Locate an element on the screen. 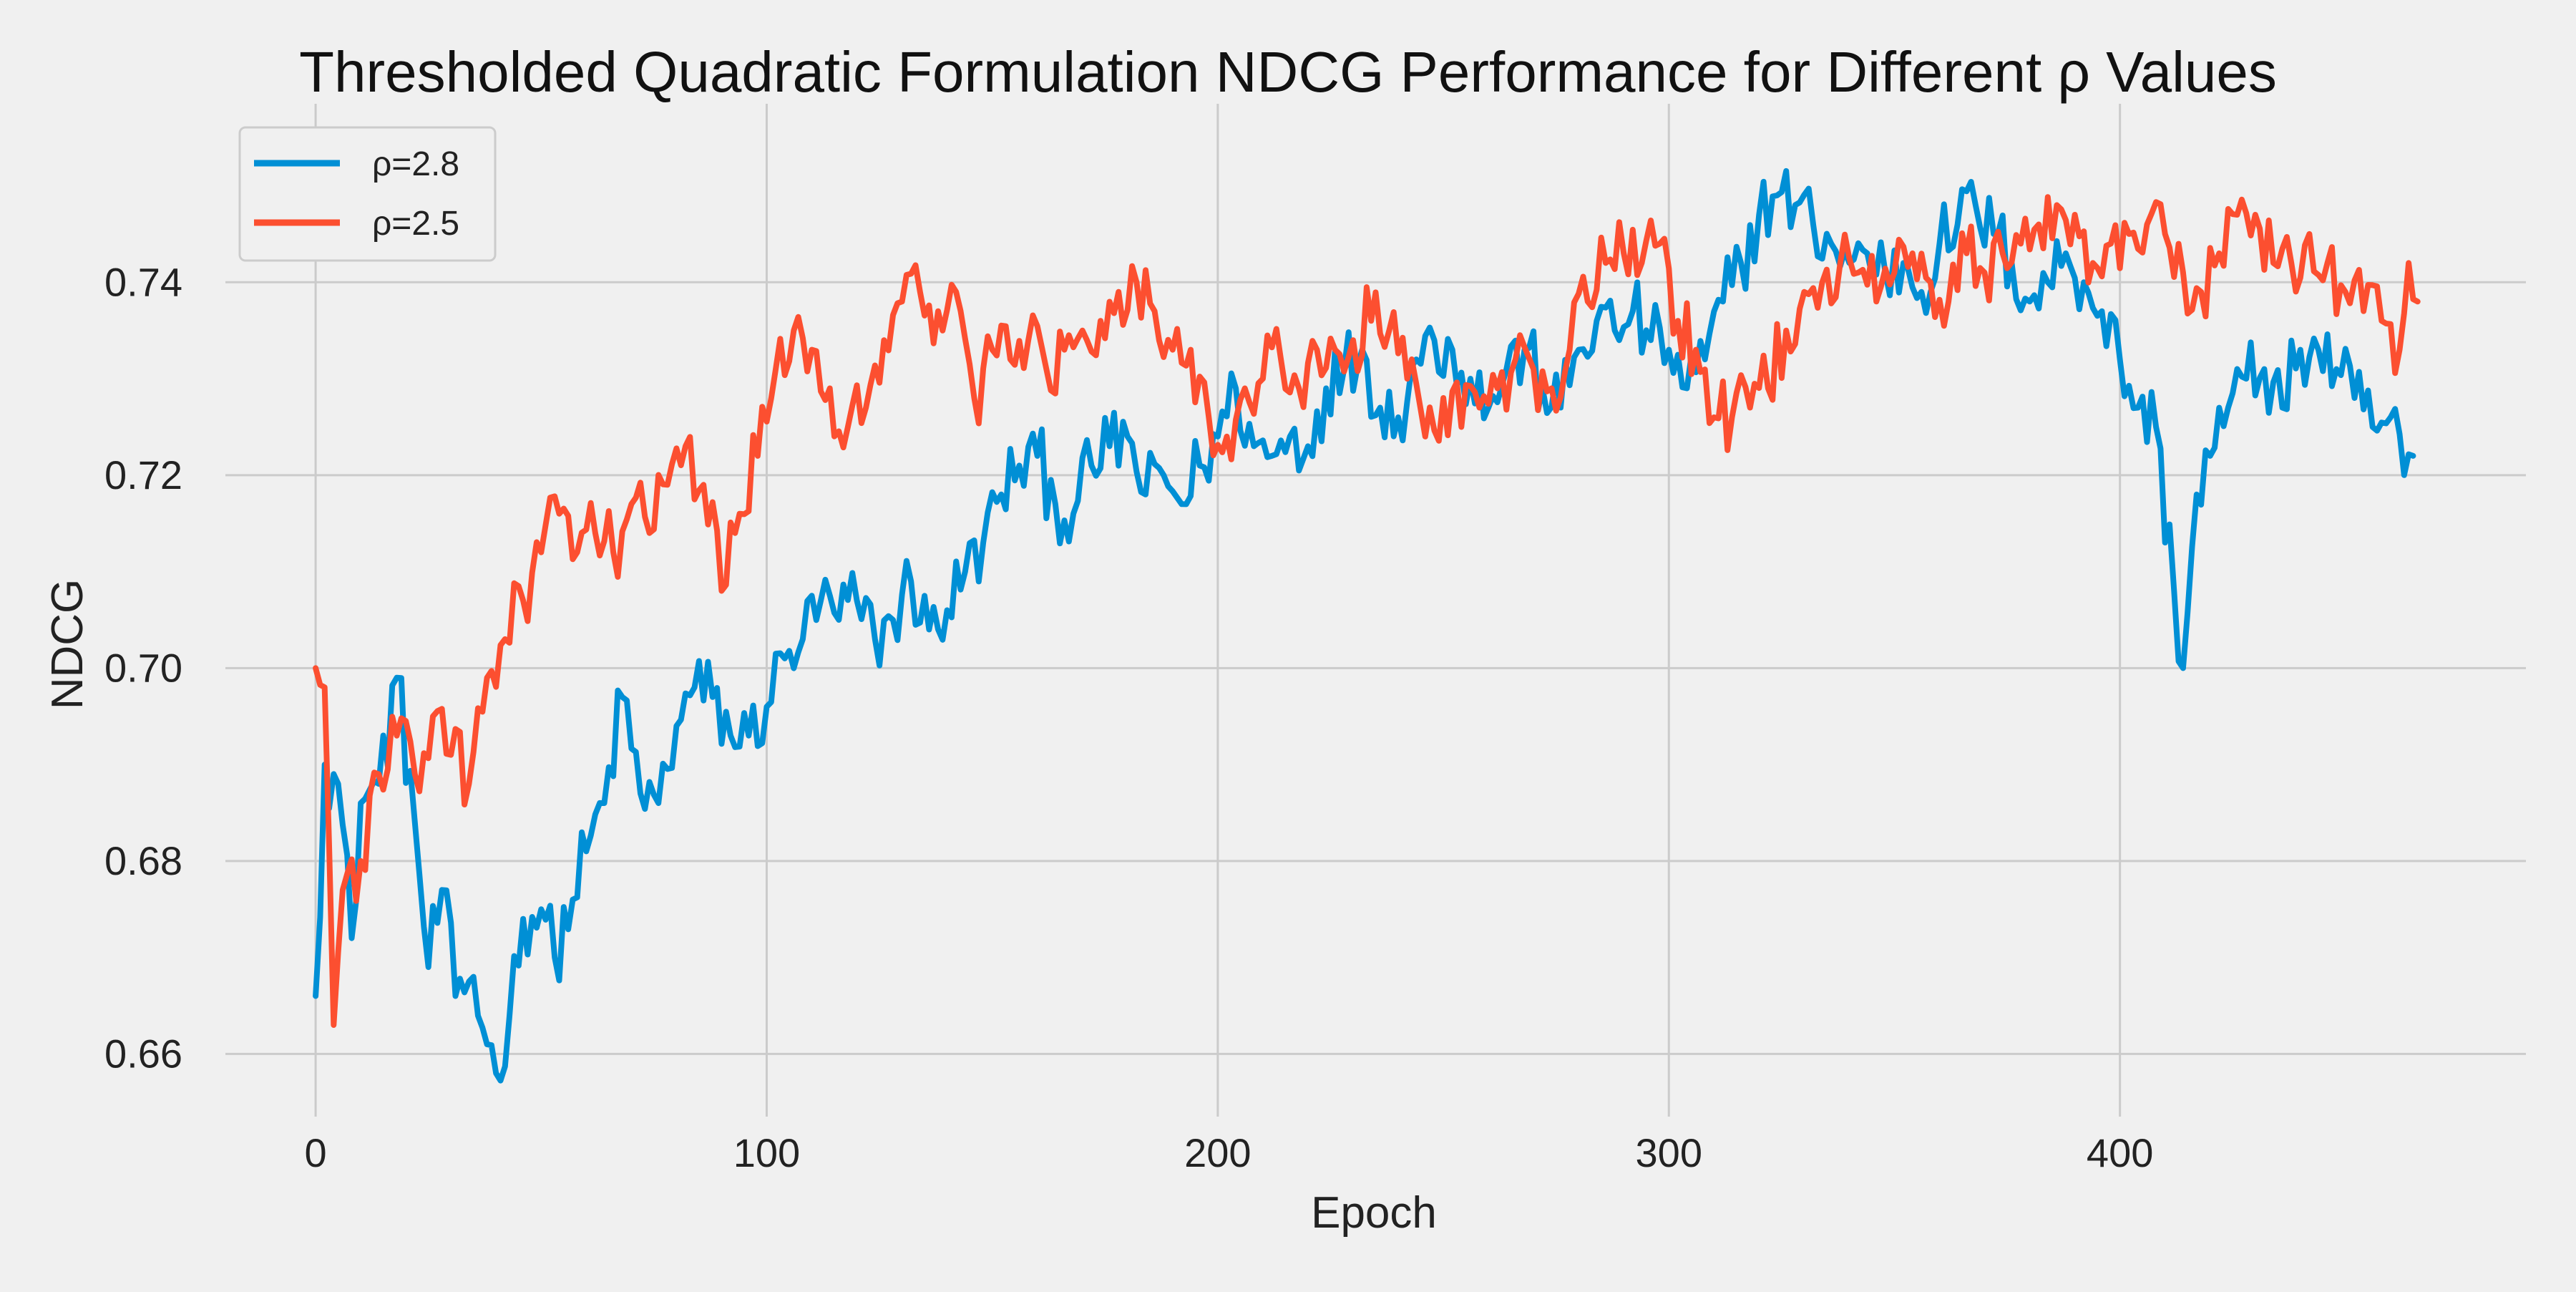 This screenshot has width=2576, height=1292. y-tick-label: 0.68 is located at coordinates (143, 860).